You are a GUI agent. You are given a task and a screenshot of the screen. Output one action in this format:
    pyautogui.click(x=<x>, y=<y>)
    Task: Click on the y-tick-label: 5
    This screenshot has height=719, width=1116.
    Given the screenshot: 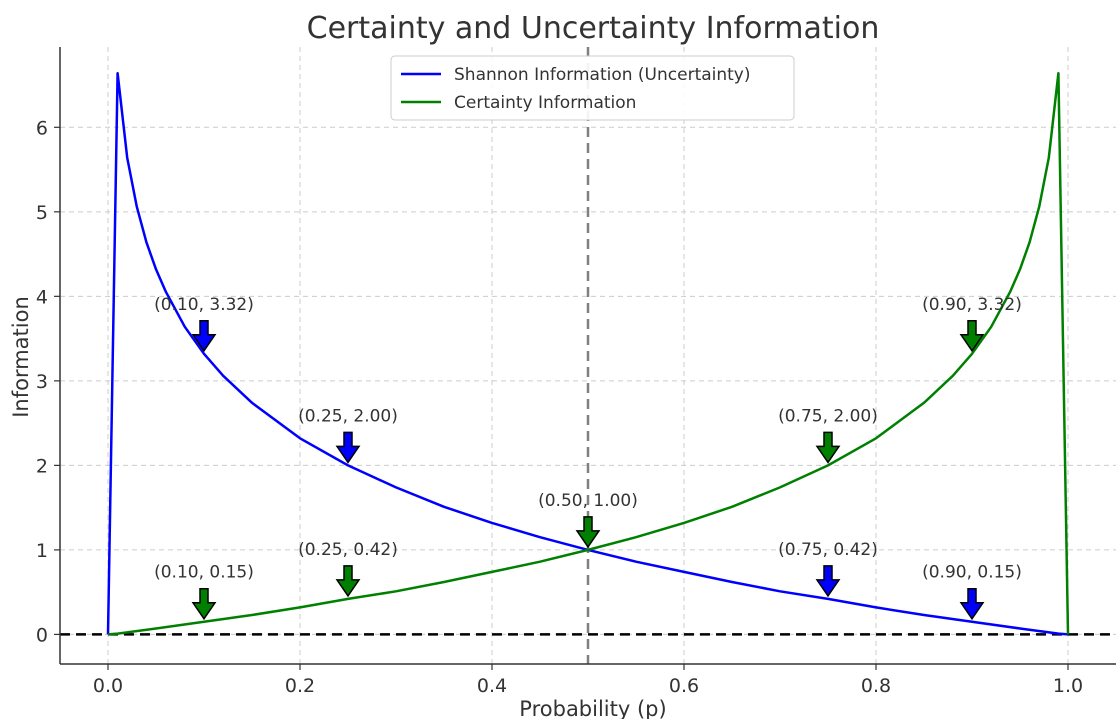 What is the action you would take?
    pyautogui.click(x=42, y=213)
    